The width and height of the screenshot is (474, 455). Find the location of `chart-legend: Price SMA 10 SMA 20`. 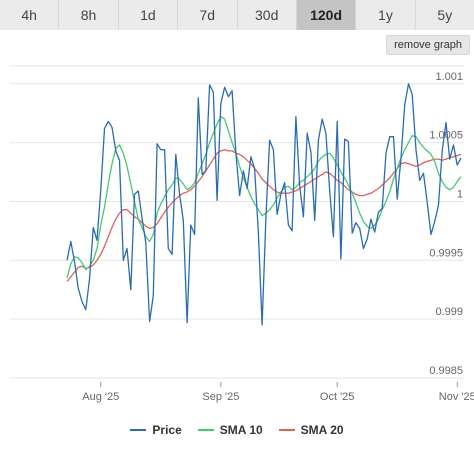

chart-legend: Price SMA 10 SMA 20 is located at coordinates (237, 430).